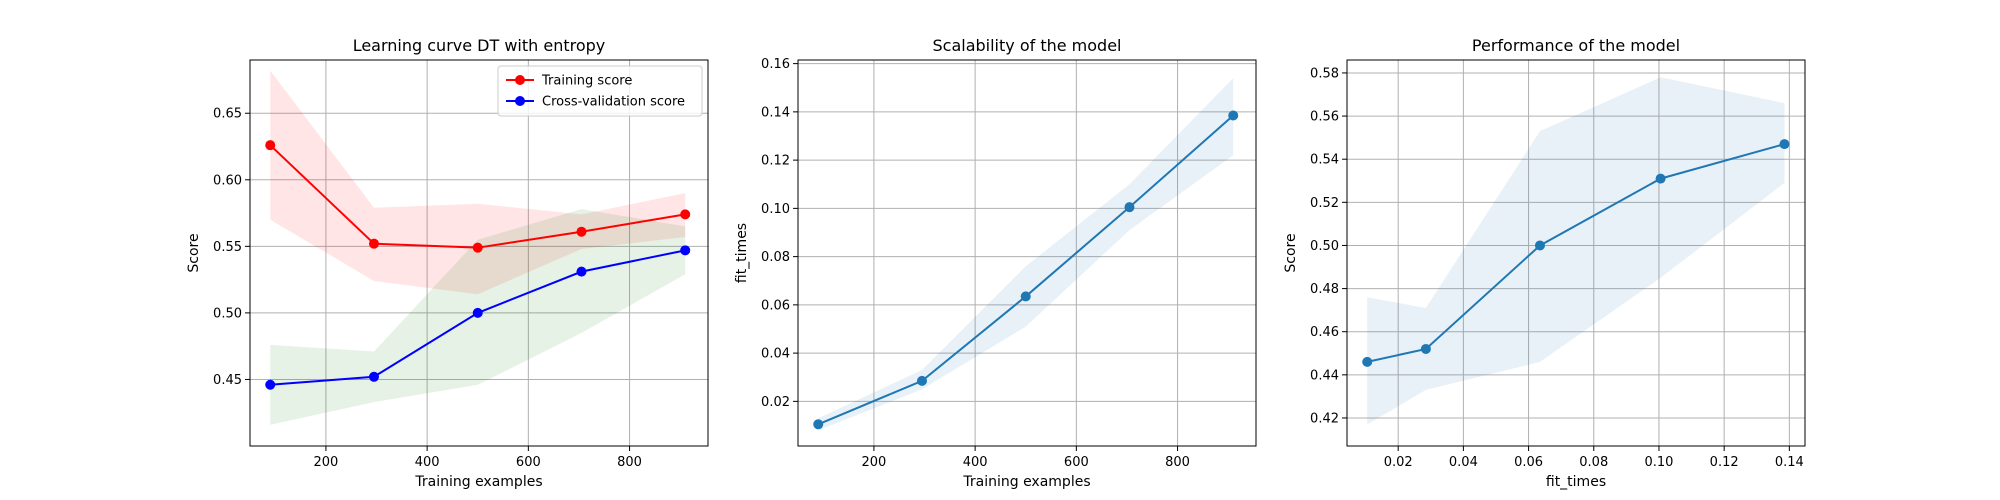  I want to click on y-tick-label: 0.02, so click(775, 402).